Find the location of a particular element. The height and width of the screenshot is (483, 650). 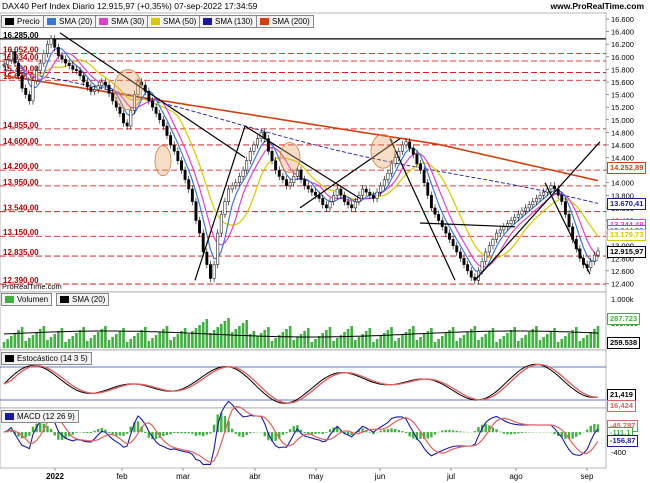

level-label: 12.390,00 is located at coordinates (21, 280).